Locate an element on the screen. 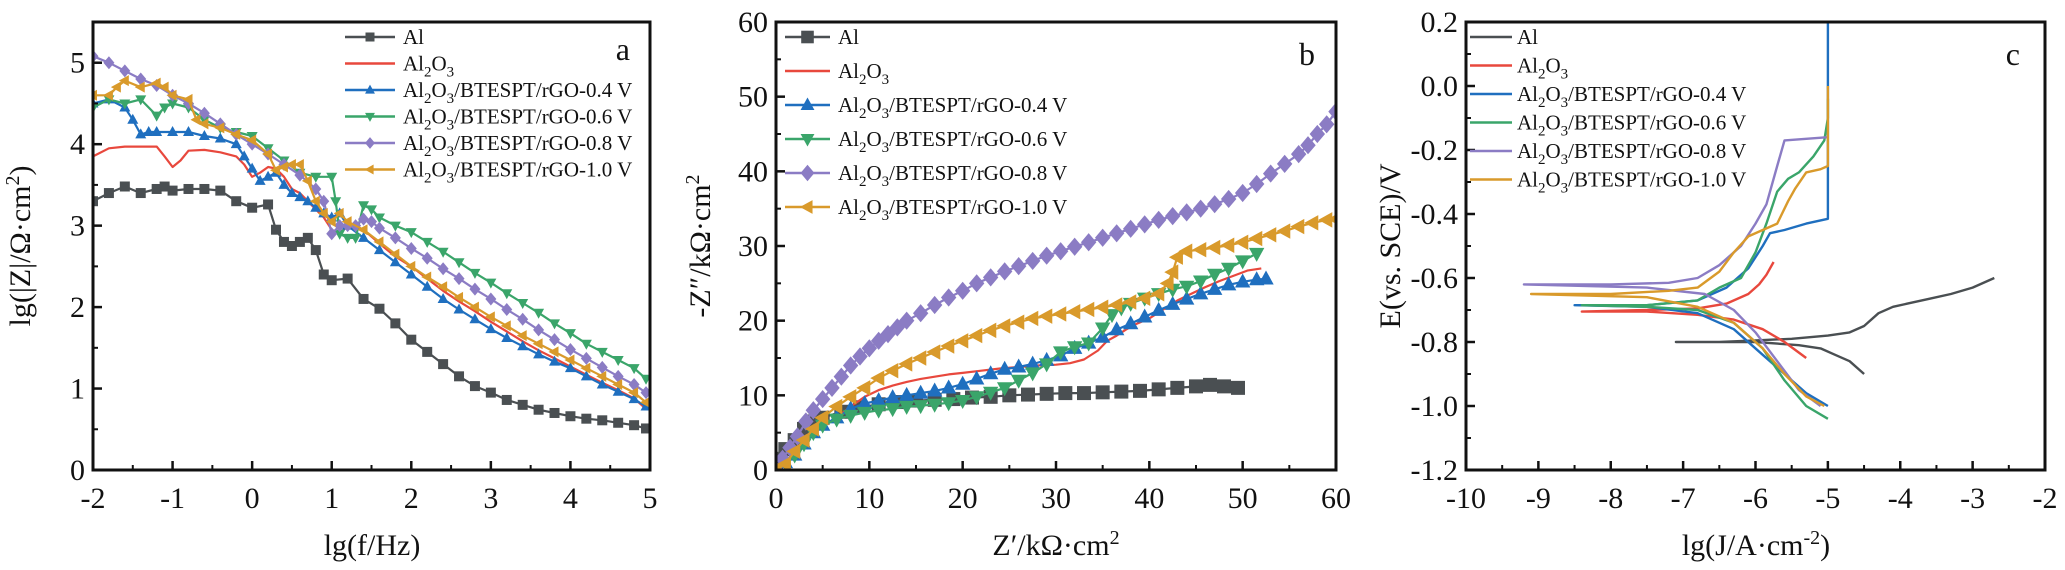  y-tick-label: 4 is located at coordinates (77, 144).